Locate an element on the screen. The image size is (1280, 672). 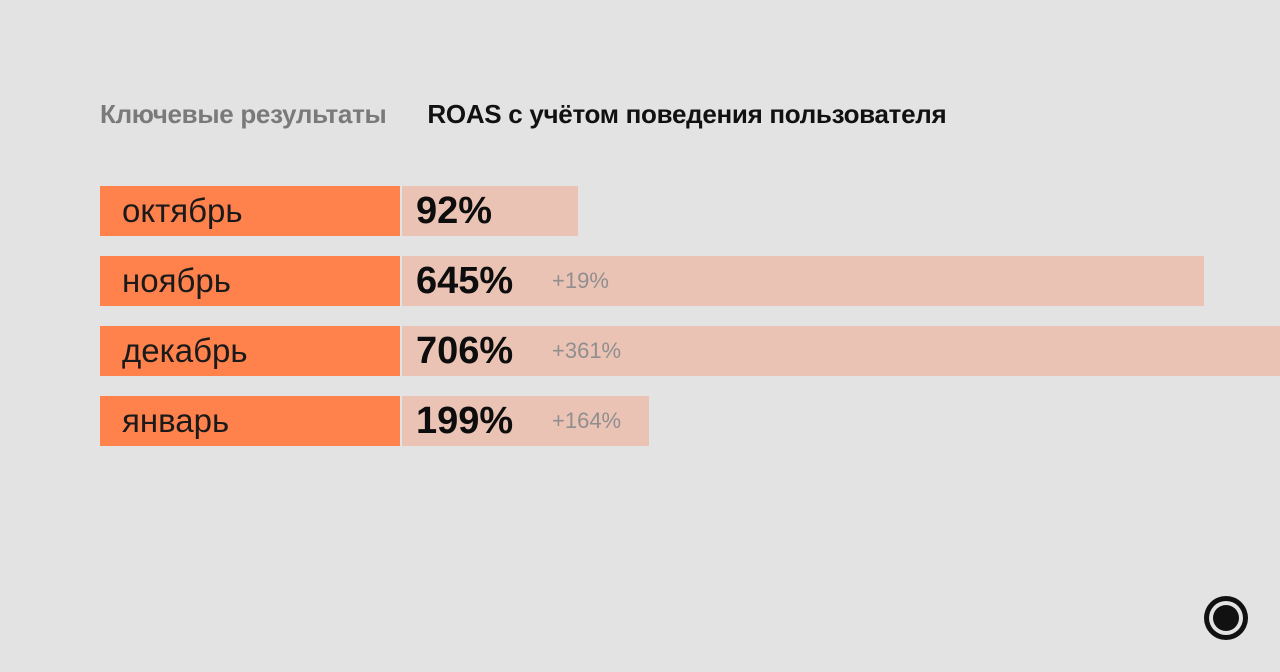
delta-label: +19% is located at coordinates (580, 280).